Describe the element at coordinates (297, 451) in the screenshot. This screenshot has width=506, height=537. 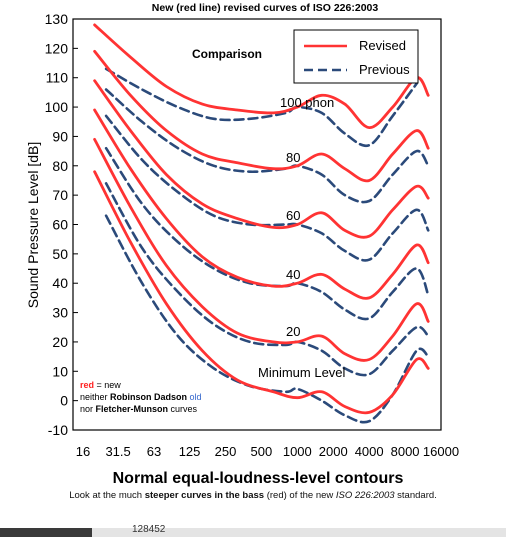
I see `x-tick-label: 1000` at that location.